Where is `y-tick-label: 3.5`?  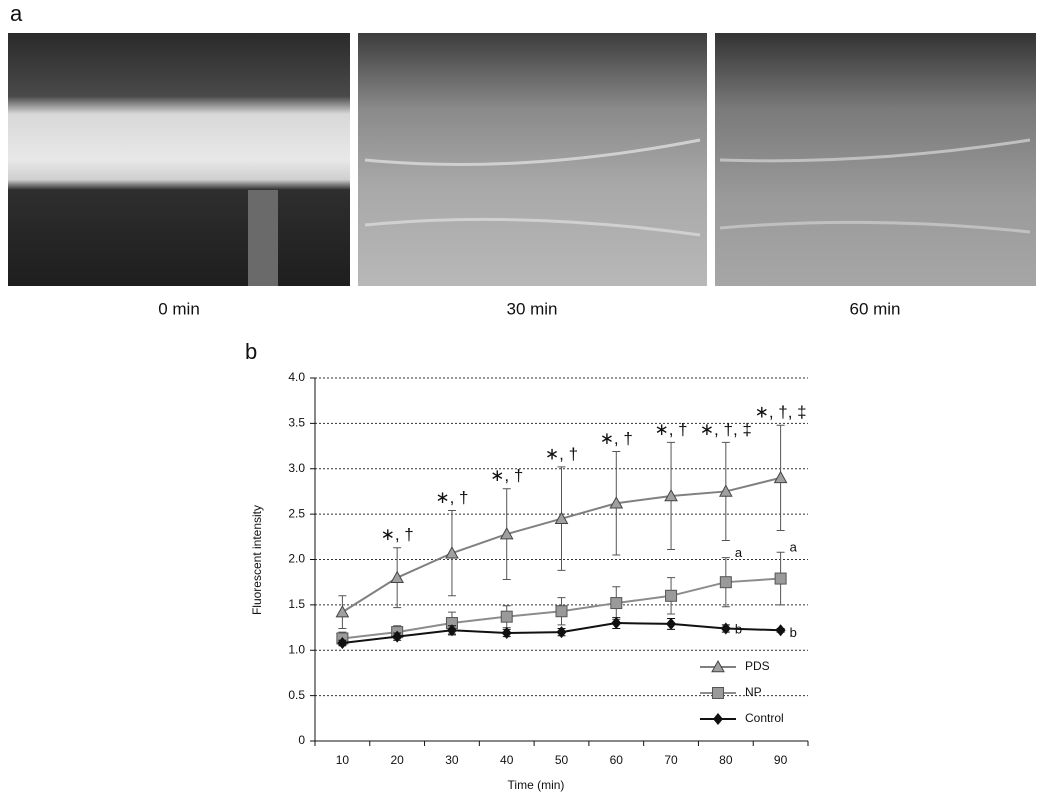
y-tick-label: 3.5 is located at coordinates (296, 423).